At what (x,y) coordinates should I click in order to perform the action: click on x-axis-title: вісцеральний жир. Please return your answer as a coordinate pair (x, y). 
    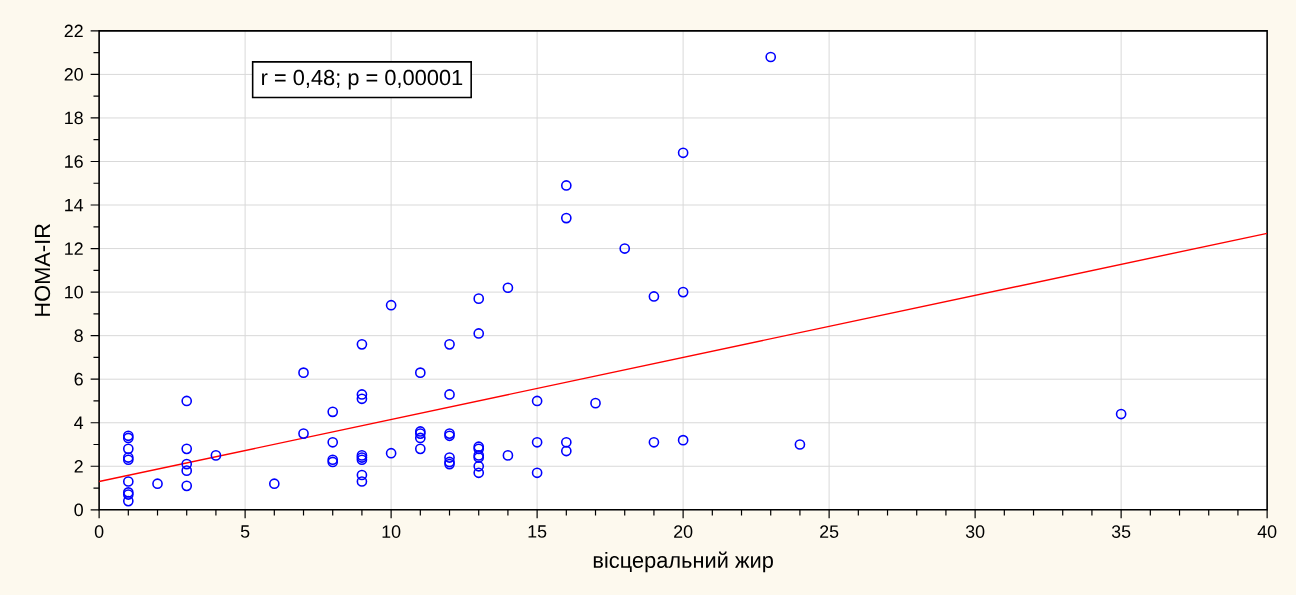
    Looking at the image, I should click on (683, 562).